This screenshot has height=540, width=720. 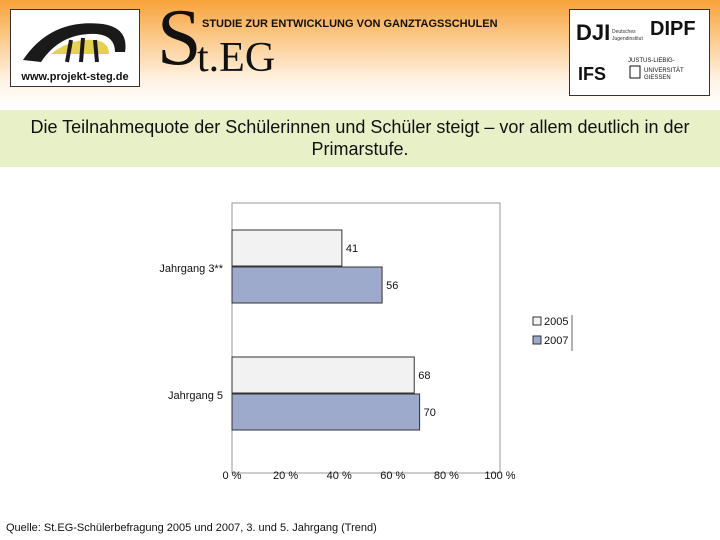 What do you see at coordinates (339, 476) in the screenshot?
I see `x-tick-label: 40 %` at bounding box center [339, 476].